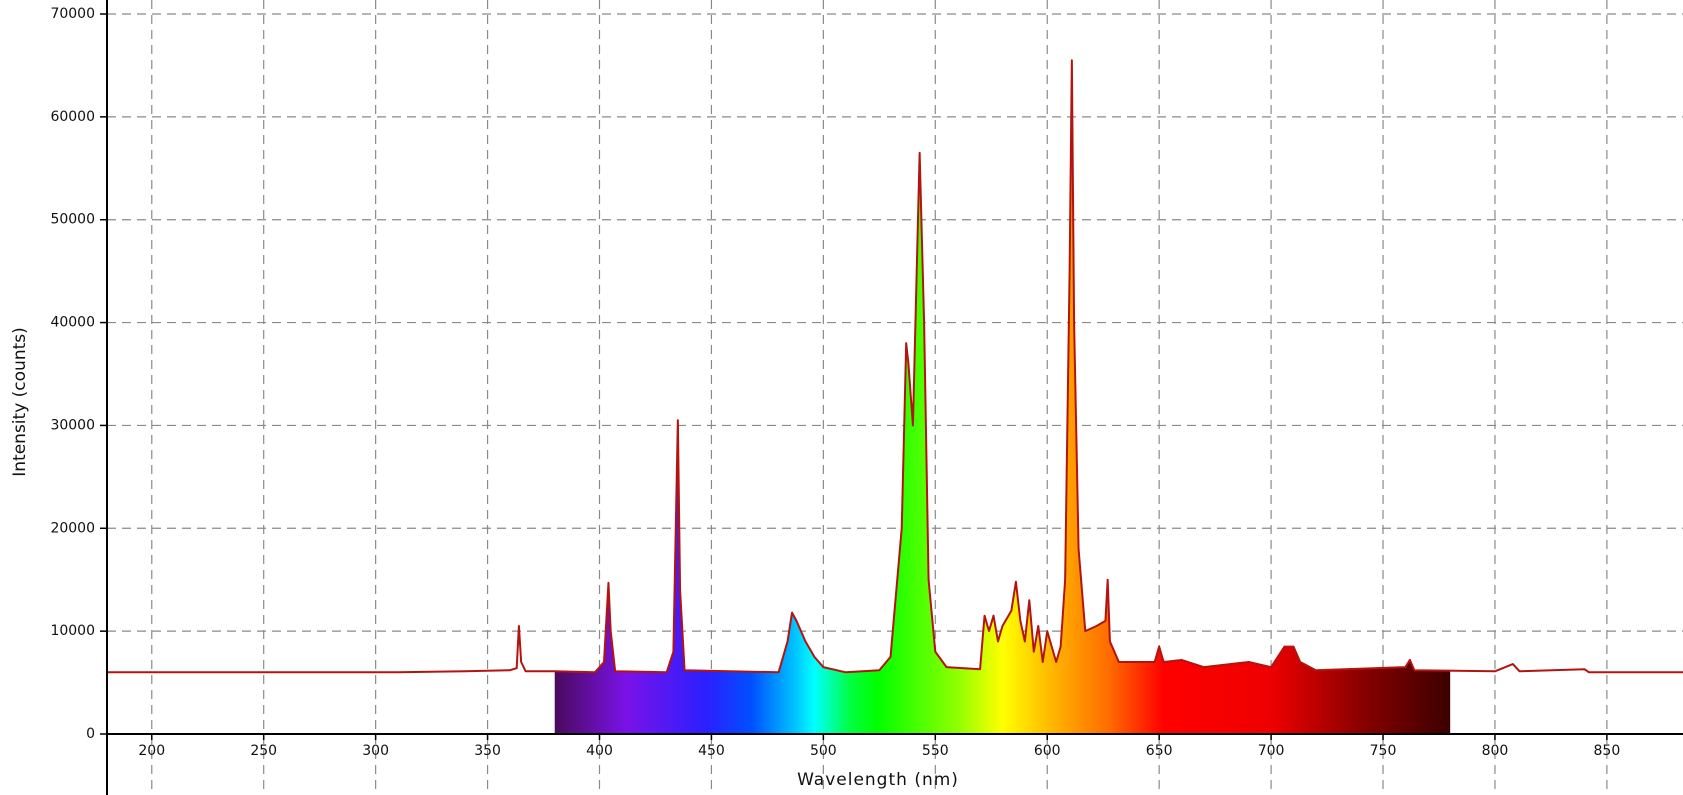 This screenshot has width=1683, height=795. What do you see at coordinates (72, 425) in the screenshot?
I see `y-tick-label: 30000` at bounding box center [72, 425].